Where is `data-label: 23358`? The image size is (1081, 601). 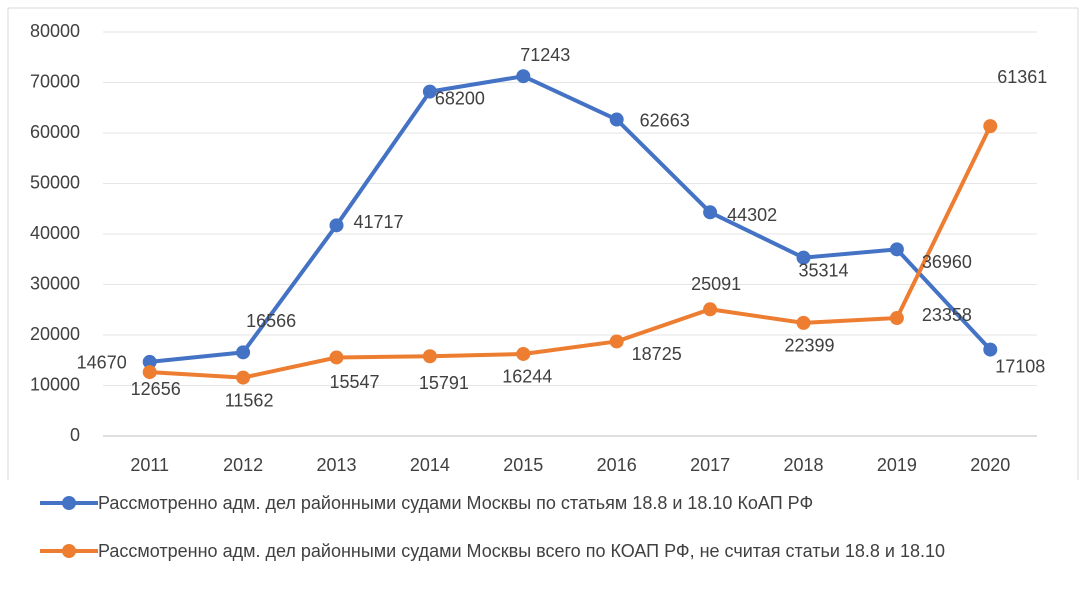 data-label: 23358 is located at coordinates (947, 315).